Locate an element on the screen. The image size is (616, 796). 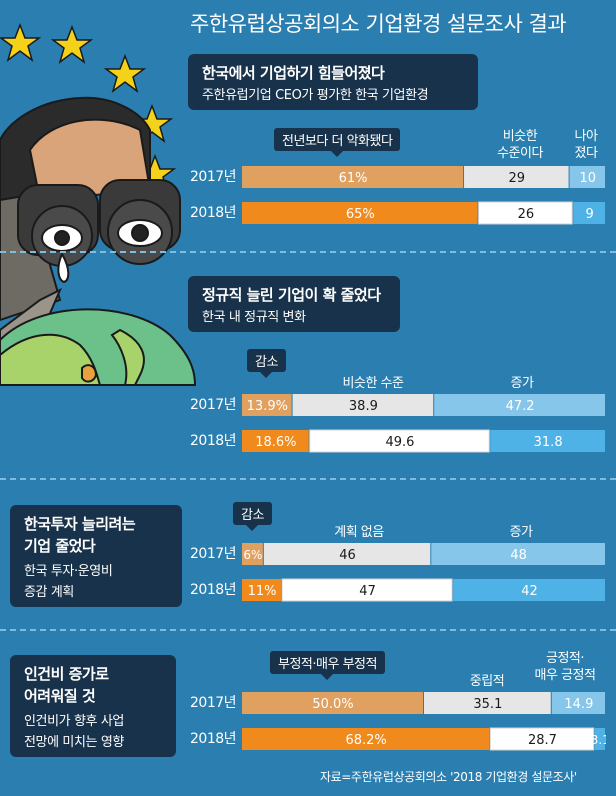
bar-label-2018-series-2: 9 is located at coordinates (589, 214).